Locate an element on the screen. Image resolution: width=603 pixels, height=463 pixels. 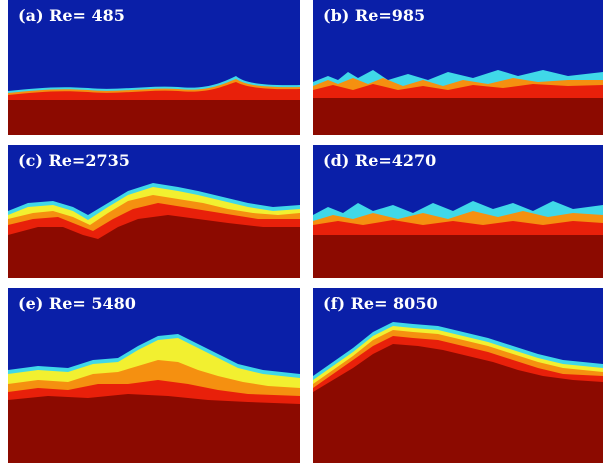
panel-a: (a) Re= 485 is located at coordinates (154, 67).